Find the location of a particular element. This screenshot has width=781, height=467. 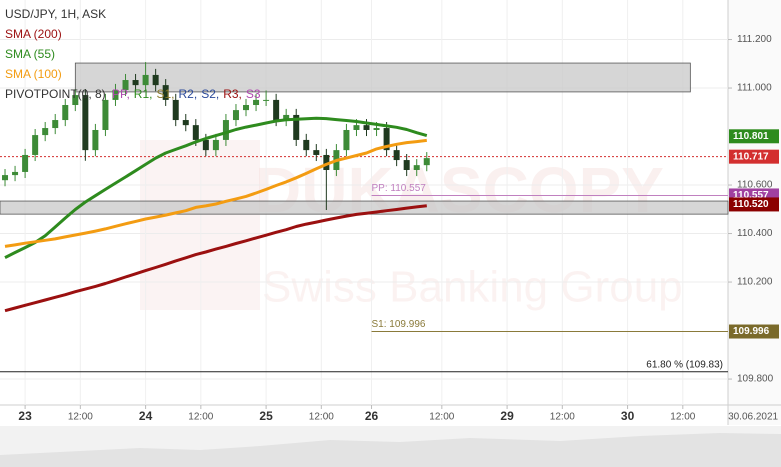

legend-pivot: PIVOTPOINT(0, 8) is located at coordinates (55, 94).